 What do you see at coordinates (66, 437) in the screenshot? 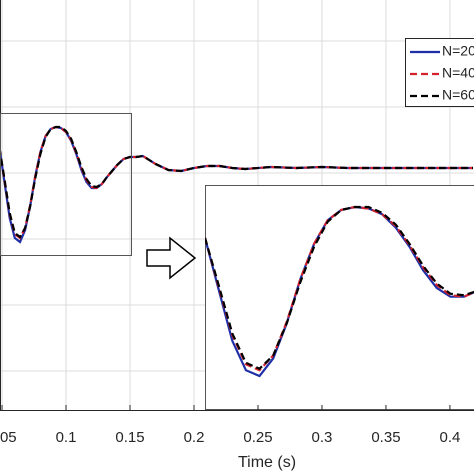
I see `x-tick-label: 0.1` at bounding box center [66, 437].